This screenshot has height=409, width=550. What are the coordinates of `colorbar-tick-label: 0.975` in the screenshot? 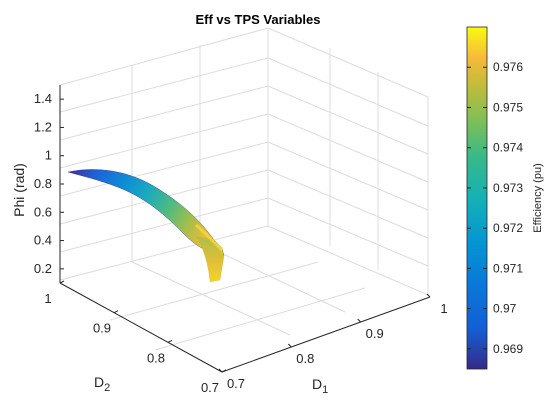 It's located at (508, 107).